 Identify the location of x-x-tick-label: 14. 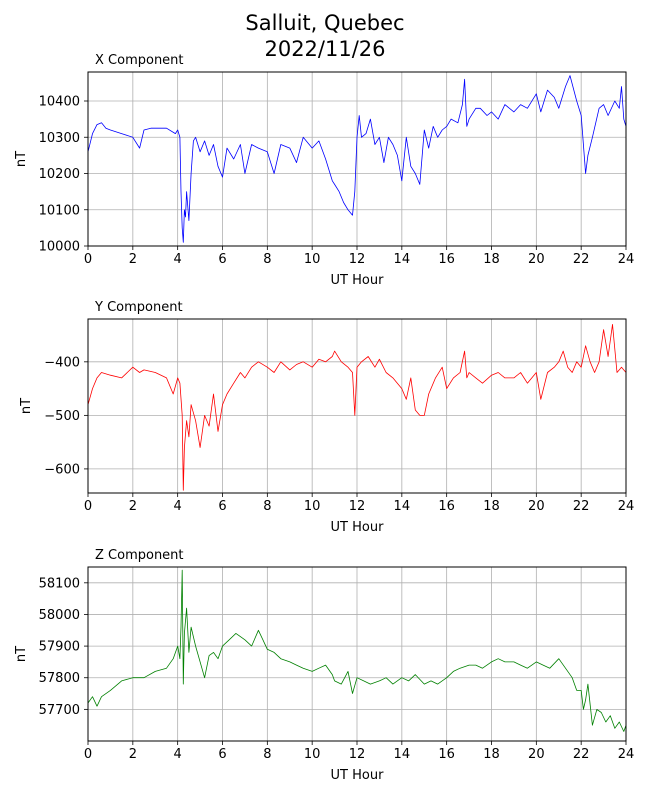
(402, 259).